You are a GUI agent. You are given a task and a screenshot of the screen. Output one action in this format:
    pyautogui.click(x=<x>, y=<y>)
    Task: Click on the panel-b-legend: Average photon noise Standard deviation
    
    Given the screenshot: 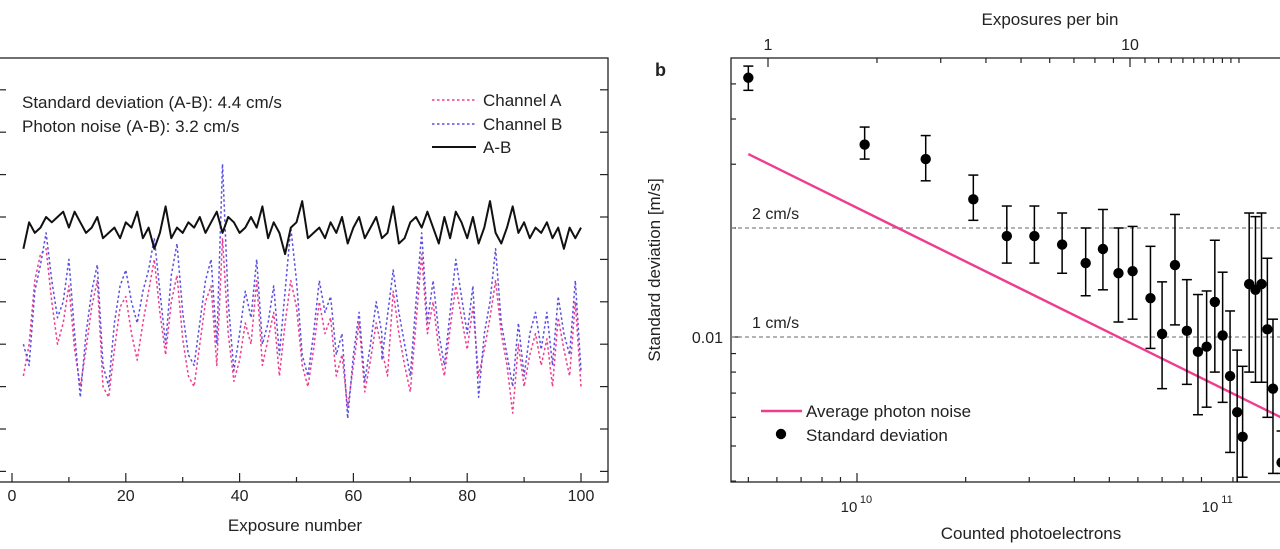 What is the action you would take?
    pyautogui.click(x=866, y=423)
    